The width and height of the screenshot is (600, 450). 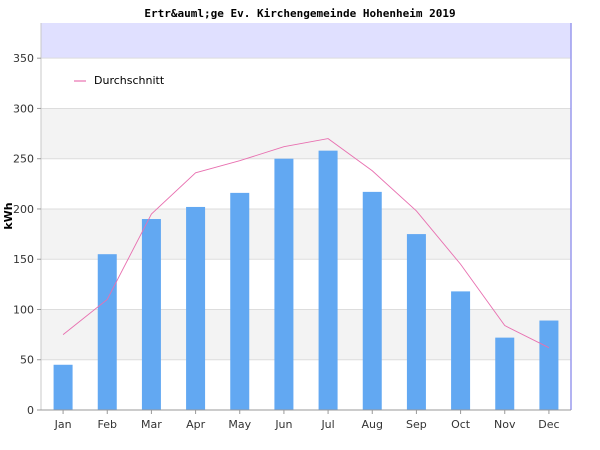 I want to click on y-tick-label: 250, so click(x=23, y=159).